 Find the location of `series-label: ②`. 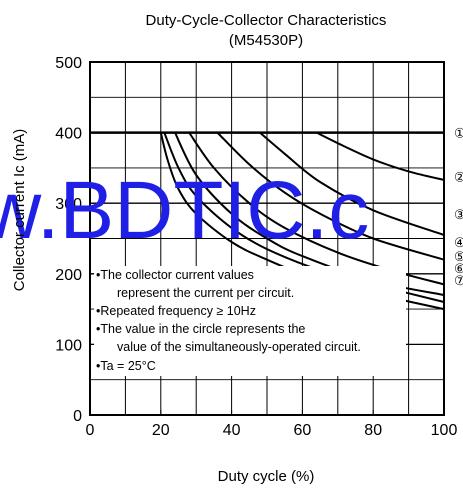

series-label: ② is located at coordinates (458, 176).